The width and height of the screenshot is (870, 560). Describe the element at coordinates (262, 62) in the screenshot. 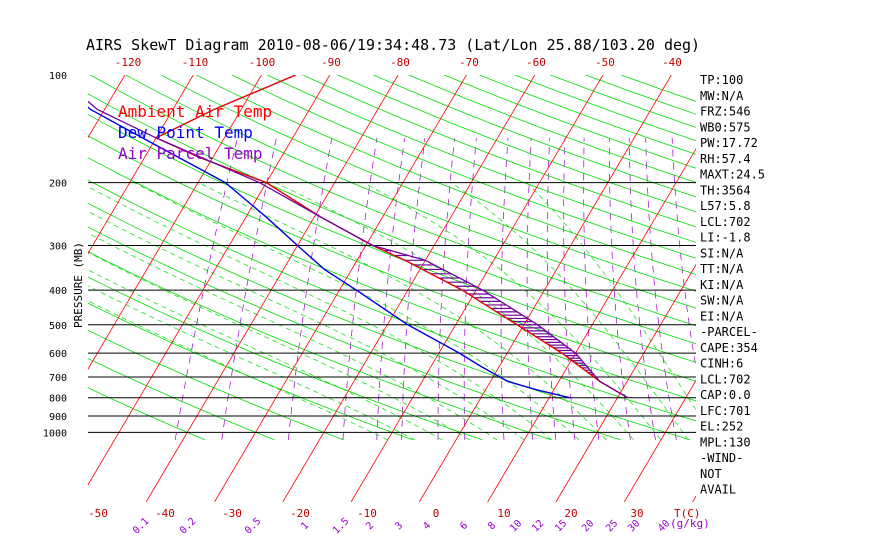

I see `top-axis-tick-label: -100` at that location.